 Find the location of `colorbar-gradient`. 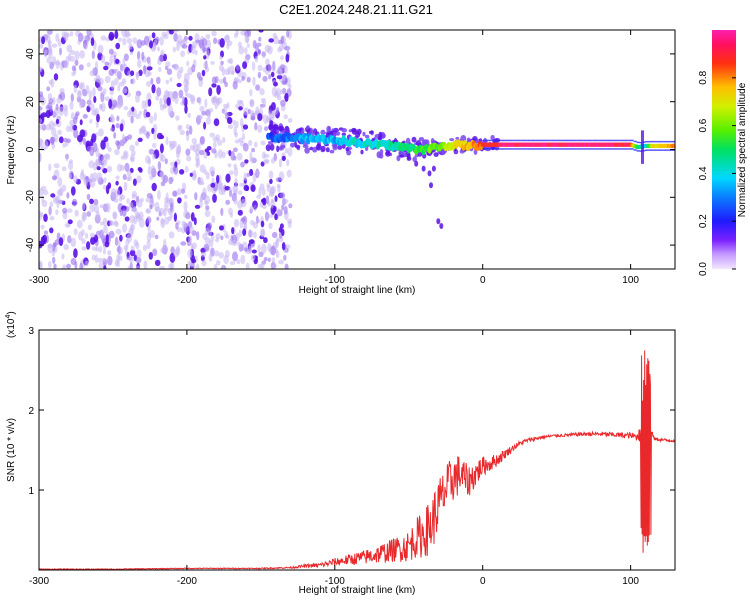

colorbar-gradient is located at coordinates (724, 149).